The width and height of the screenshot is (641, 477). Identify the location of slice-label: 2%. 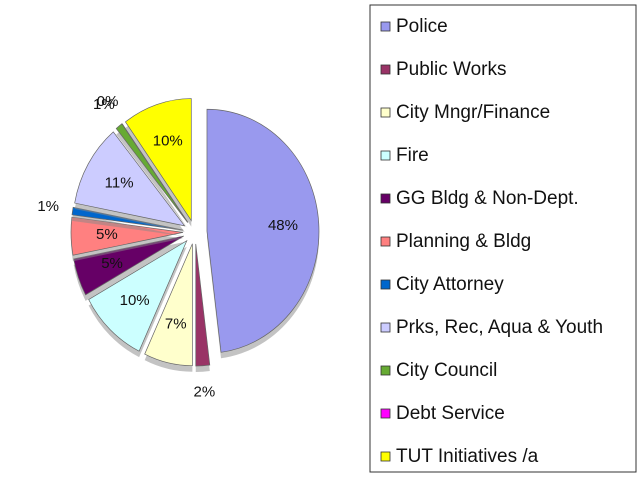
(204, 391).